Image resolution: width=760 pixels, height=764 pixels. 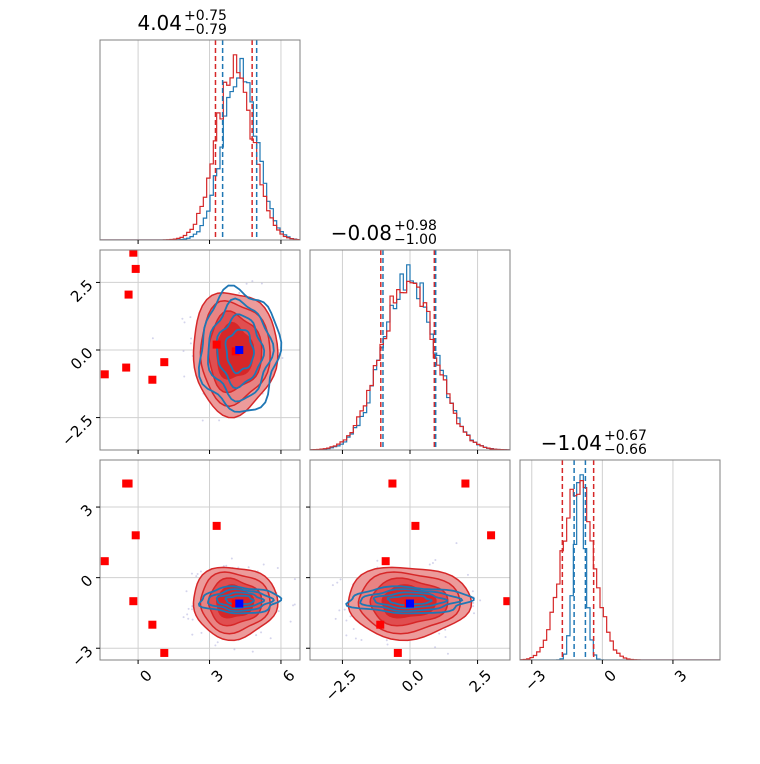 I want to click on y-tick-label: 3, so click(x=86, y=510).